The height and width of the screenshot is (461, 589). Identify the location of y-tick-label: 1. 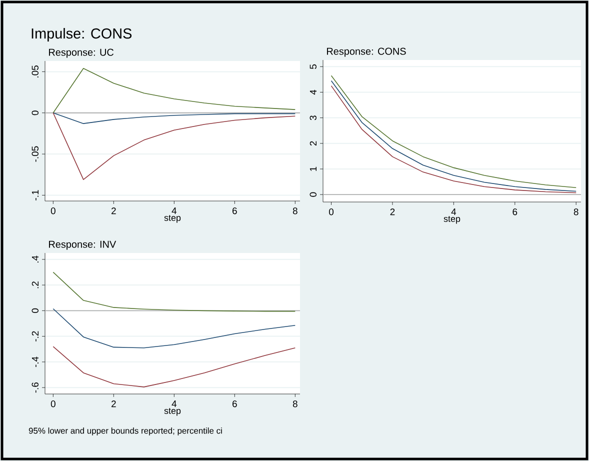
(313, 168).